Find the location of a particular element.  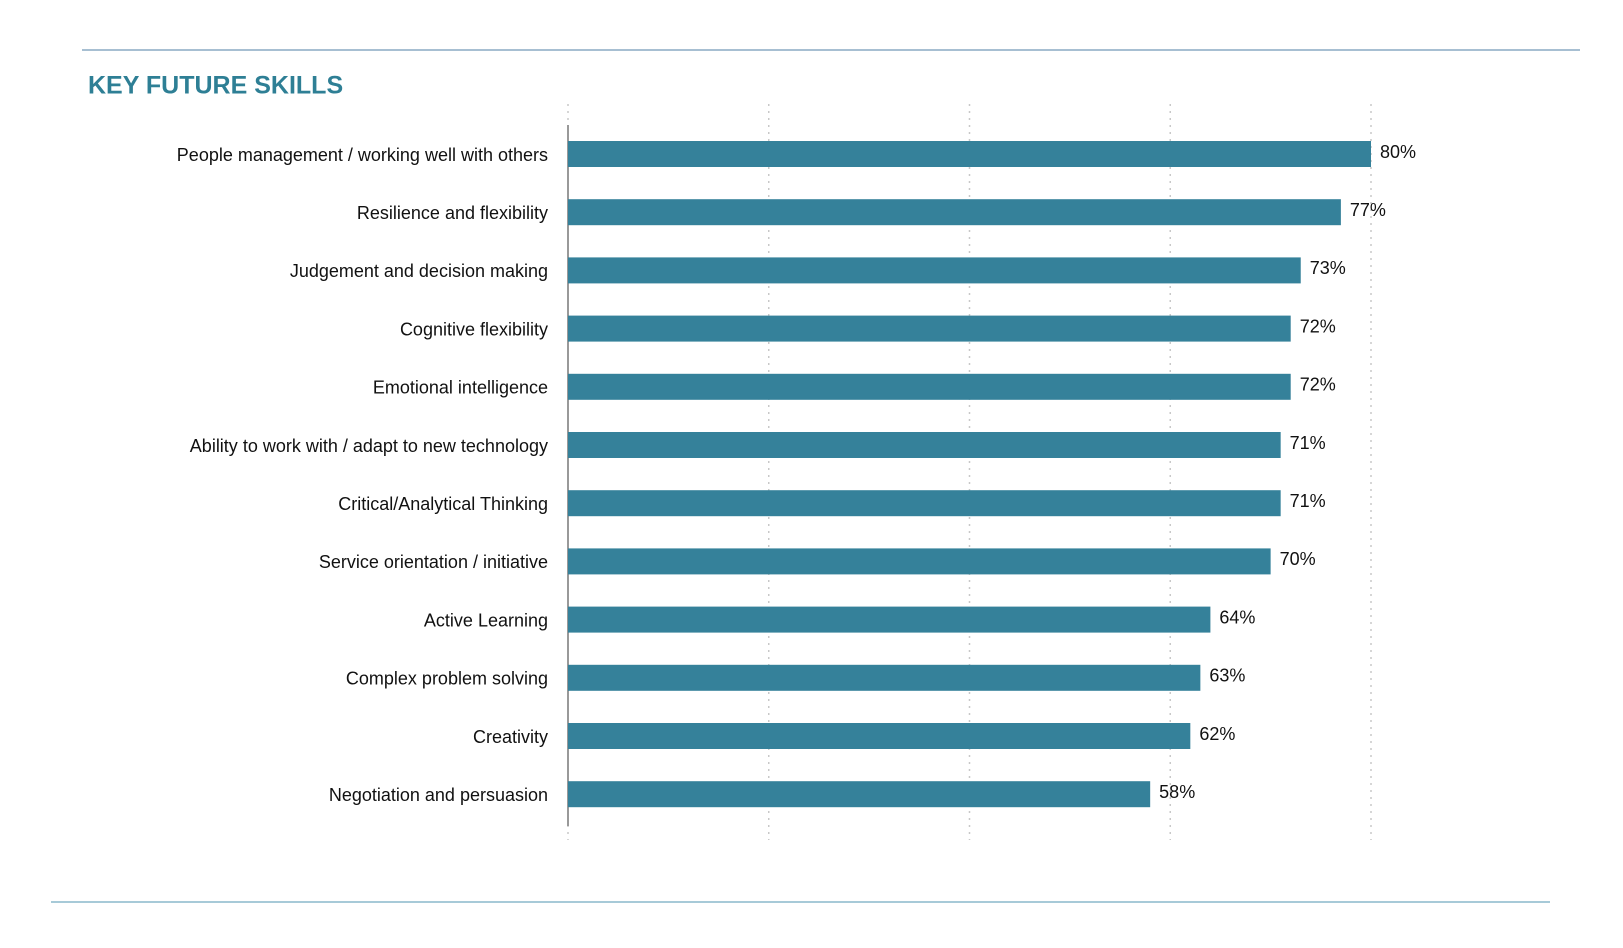

value-label: 70% is located at coordinates (1298, 559).